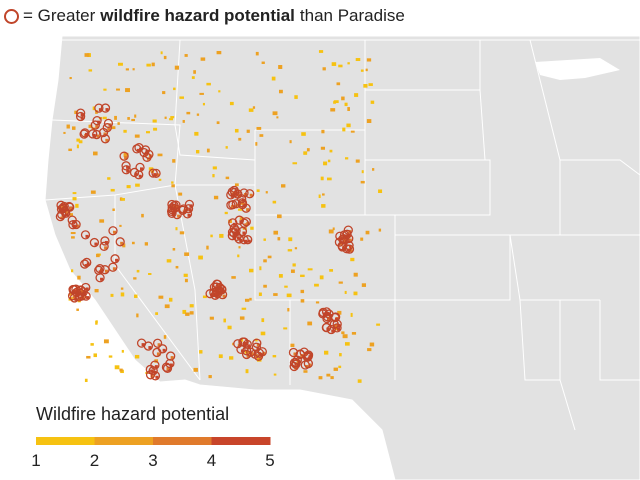 Image resolution: width=640 pixels, height=480 pixels. I want to click on scale-label: 2, so click(94, 460).